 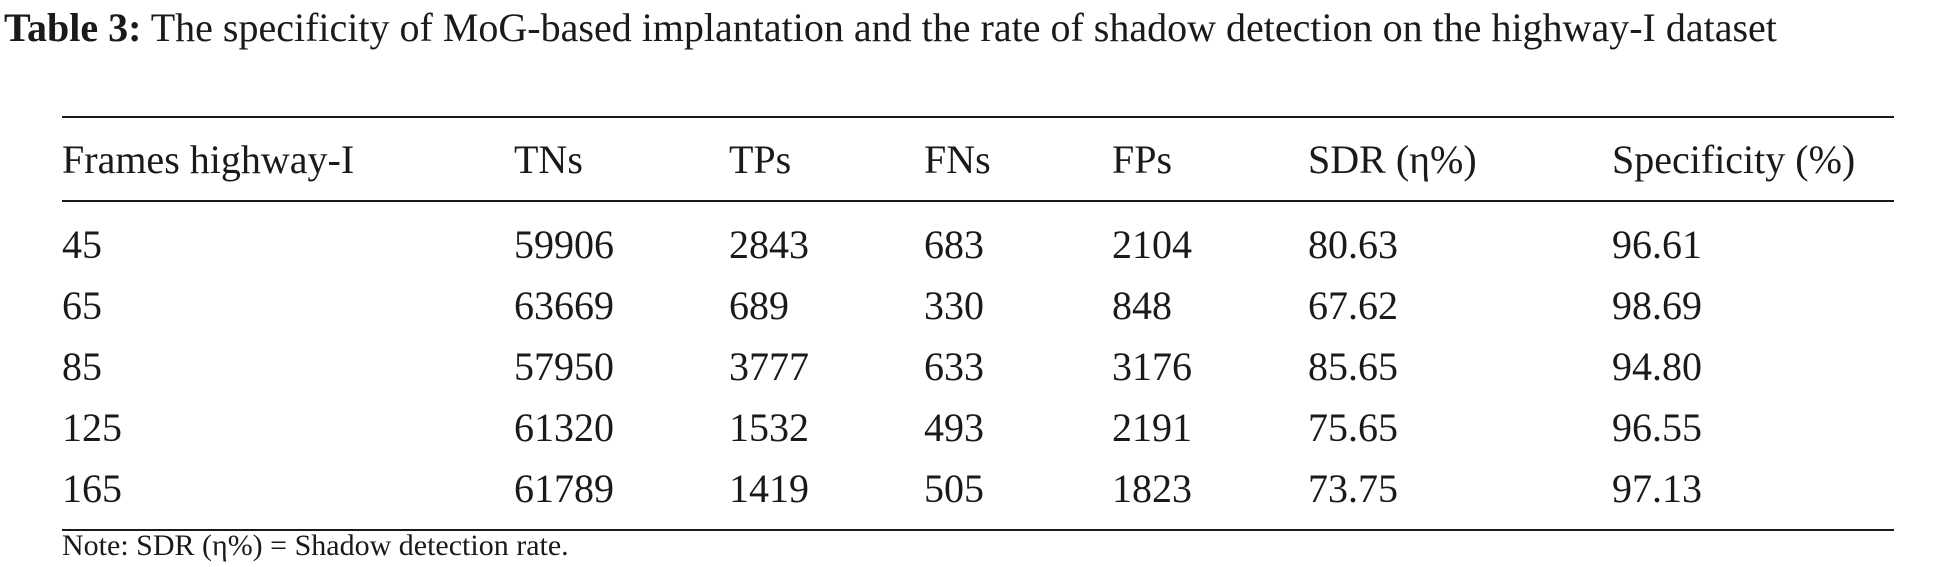 What do you see at coordinates (769, 244) in the screenshot?
I see `cell-tps: 2843` at bounding box center [769, 244].